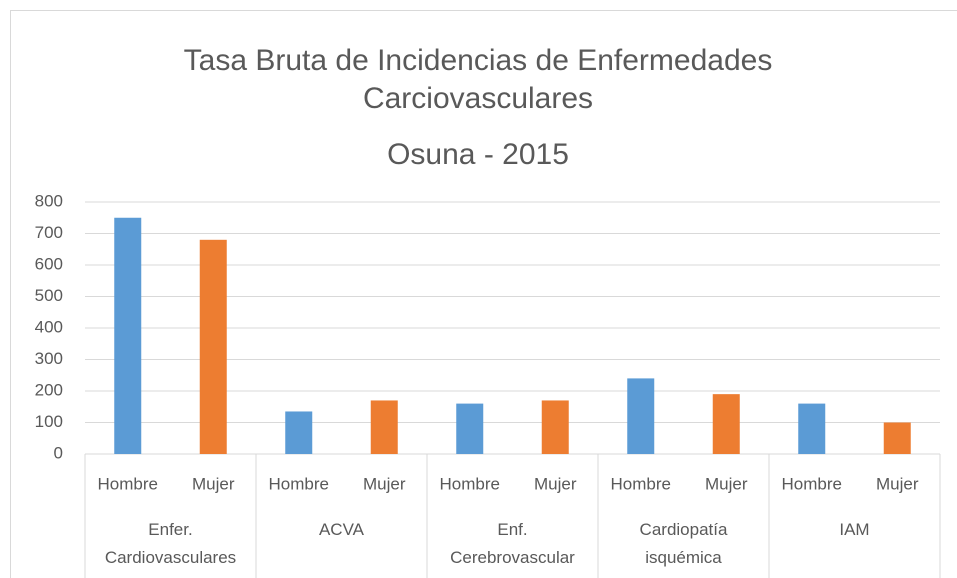  I want to click on x-category-label: ACVA, so click(341, 529).